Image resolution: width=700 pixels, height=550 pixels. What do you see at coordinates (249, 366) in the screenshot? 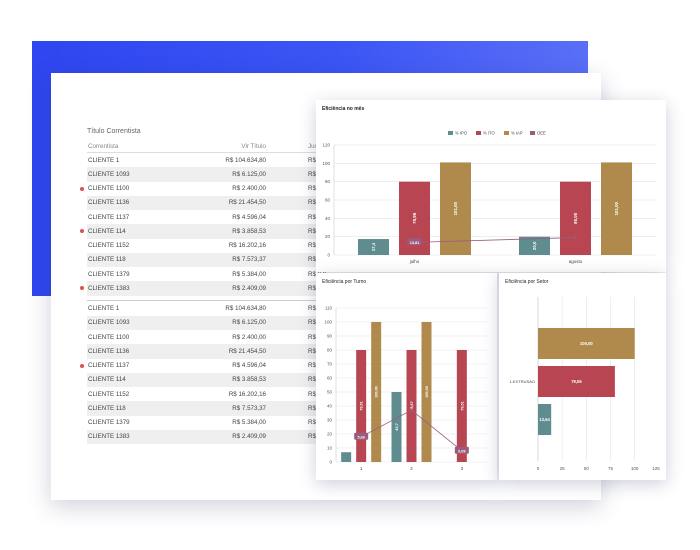
I see `cell-valor: R$ 4.596,04` at bounding box center [249, 366].